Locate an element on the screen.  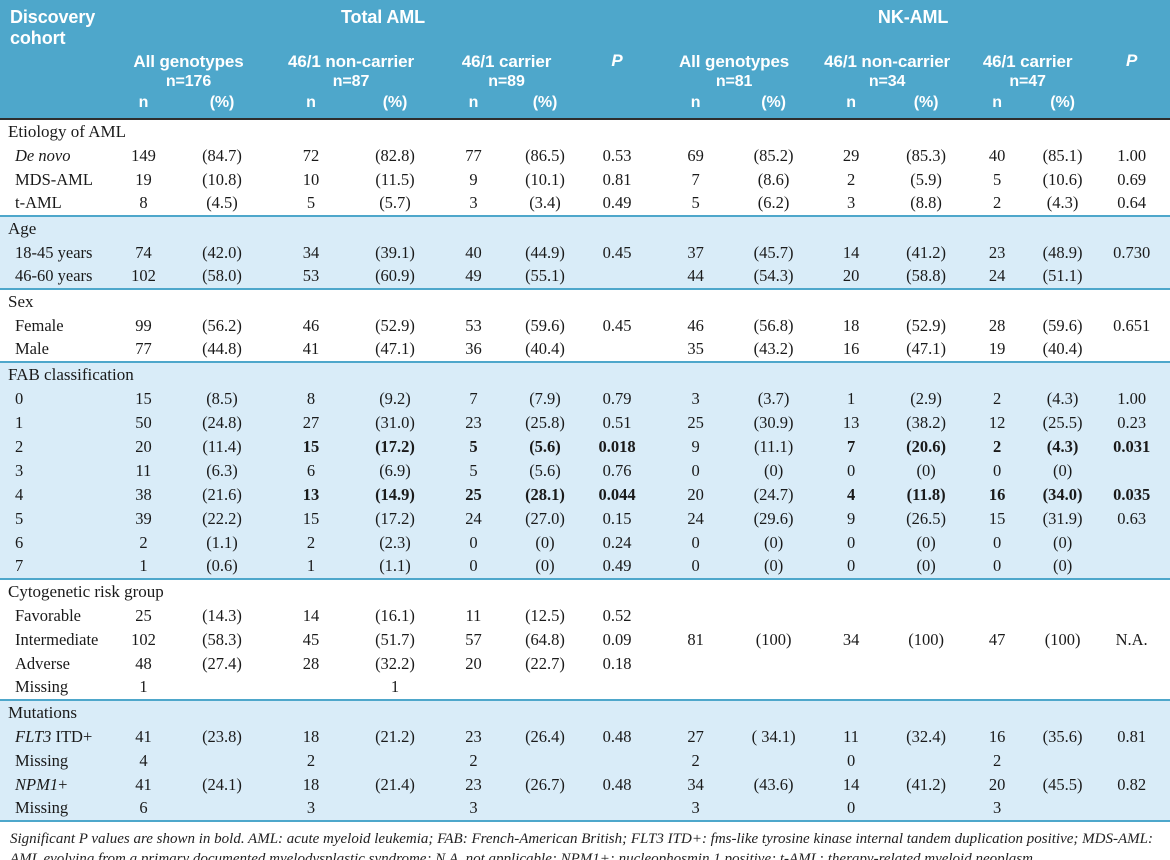
table-cell: (27.0) is located at coordinates (545, 519).